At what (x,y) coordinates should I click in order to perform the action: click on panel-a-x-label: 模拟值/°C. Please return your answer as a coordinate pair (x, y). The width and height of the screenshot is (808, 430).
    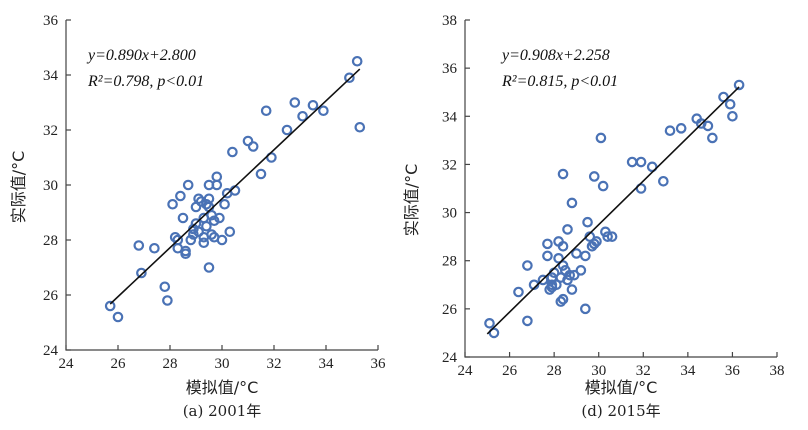
    Looking at the image, I should click on (222, 387).